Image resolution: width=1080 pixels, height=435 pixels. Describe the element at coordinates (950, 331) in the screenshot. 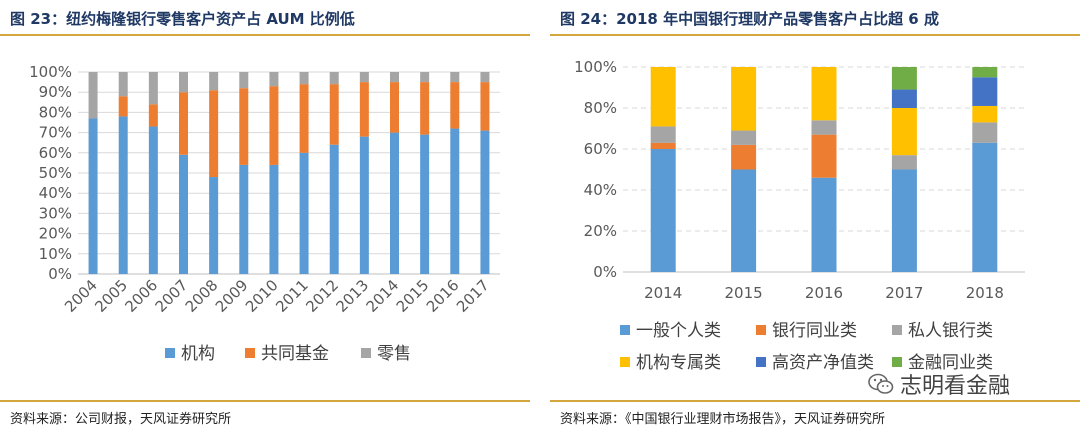

I see `legend-label: 私人银行类` at that location.